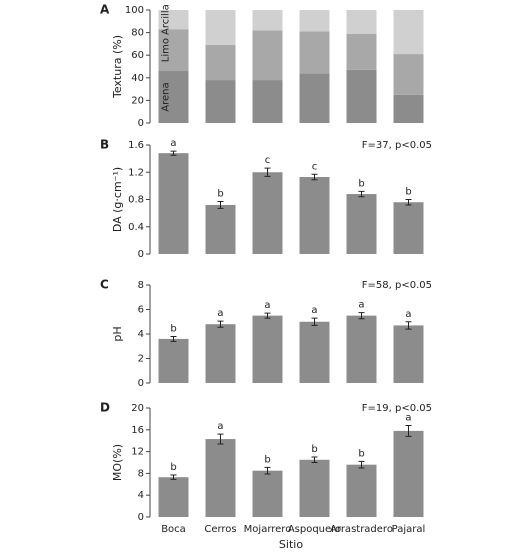 The height and width of the screenshot is (554, 528). I want to click on y-axis-label: pH, so click(117, 333).